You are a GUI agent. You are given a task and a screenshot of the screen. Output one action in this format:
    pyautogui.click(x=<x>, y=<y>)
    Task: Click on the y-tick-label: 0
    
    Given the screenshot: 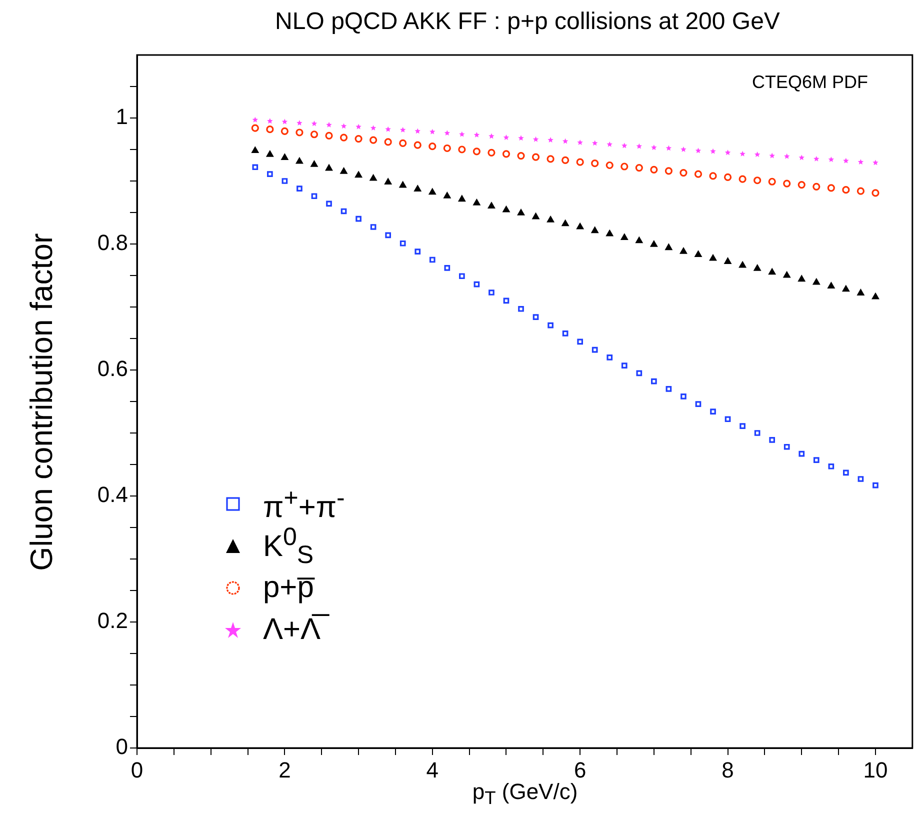 What is the action you would take?
    pyautogui.click(x=122, y=747)
    